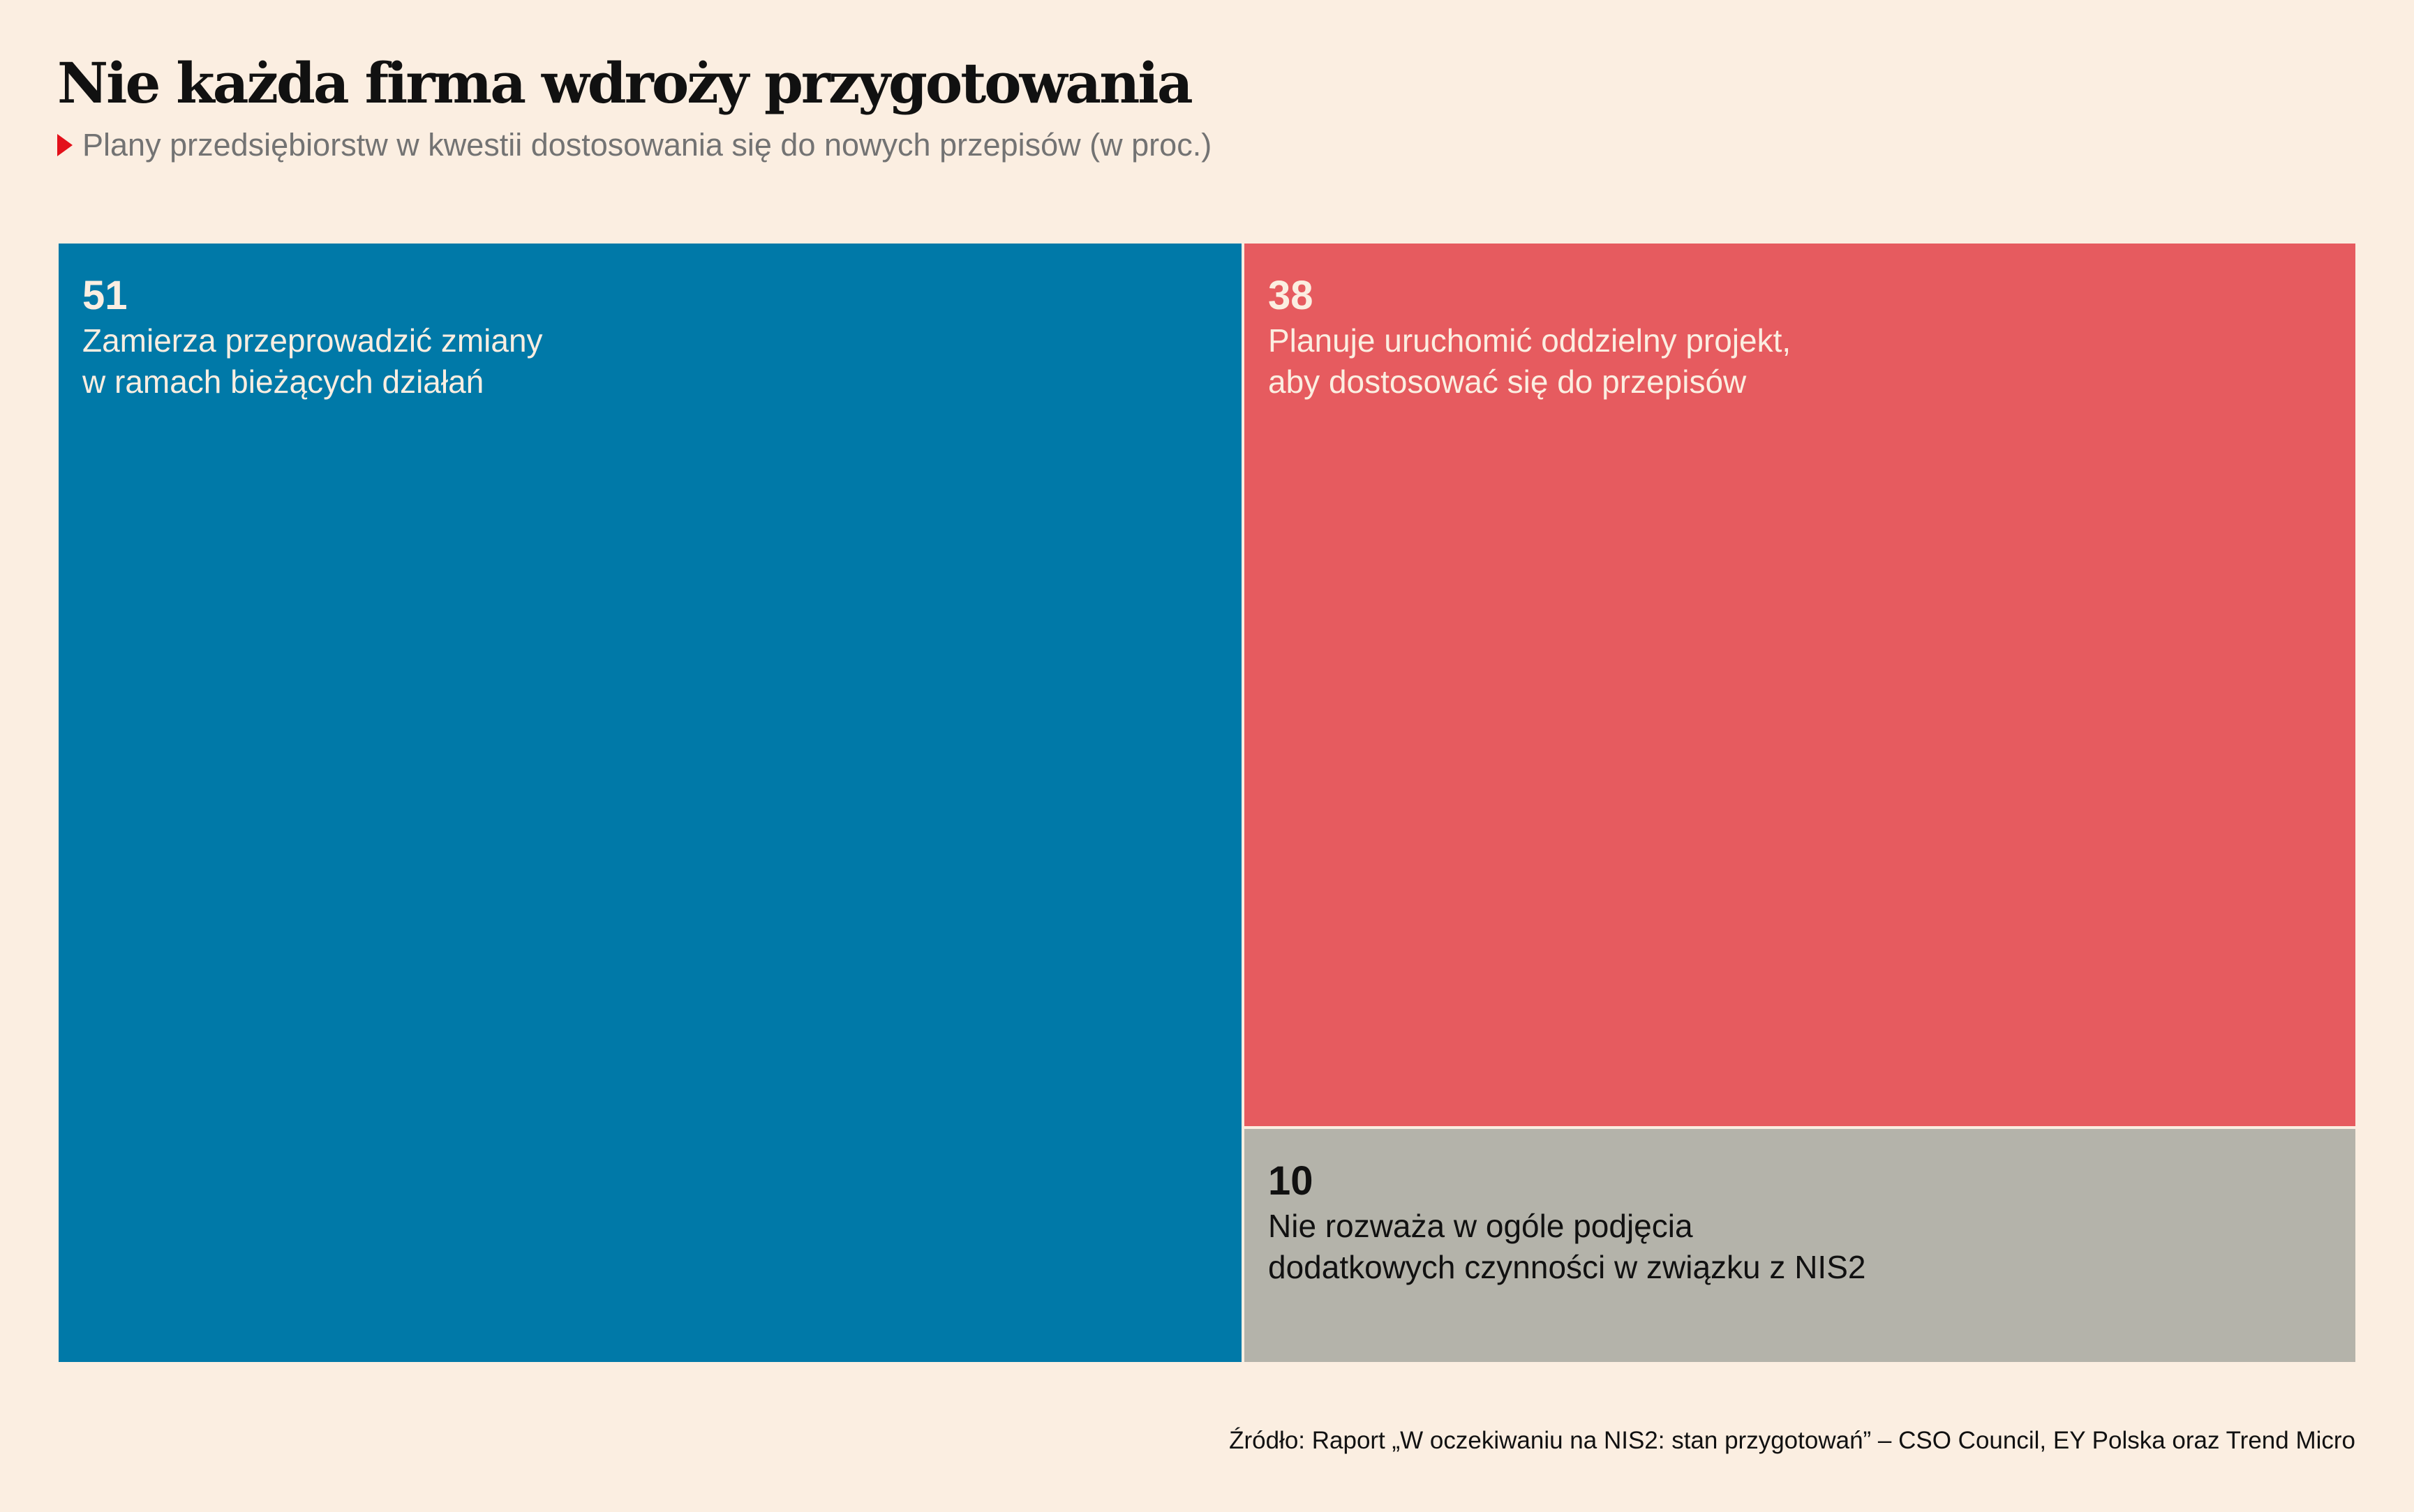  Describe the element at coordinates (105, 295) in the screenshot. I see `cell-value: 51` at that location.